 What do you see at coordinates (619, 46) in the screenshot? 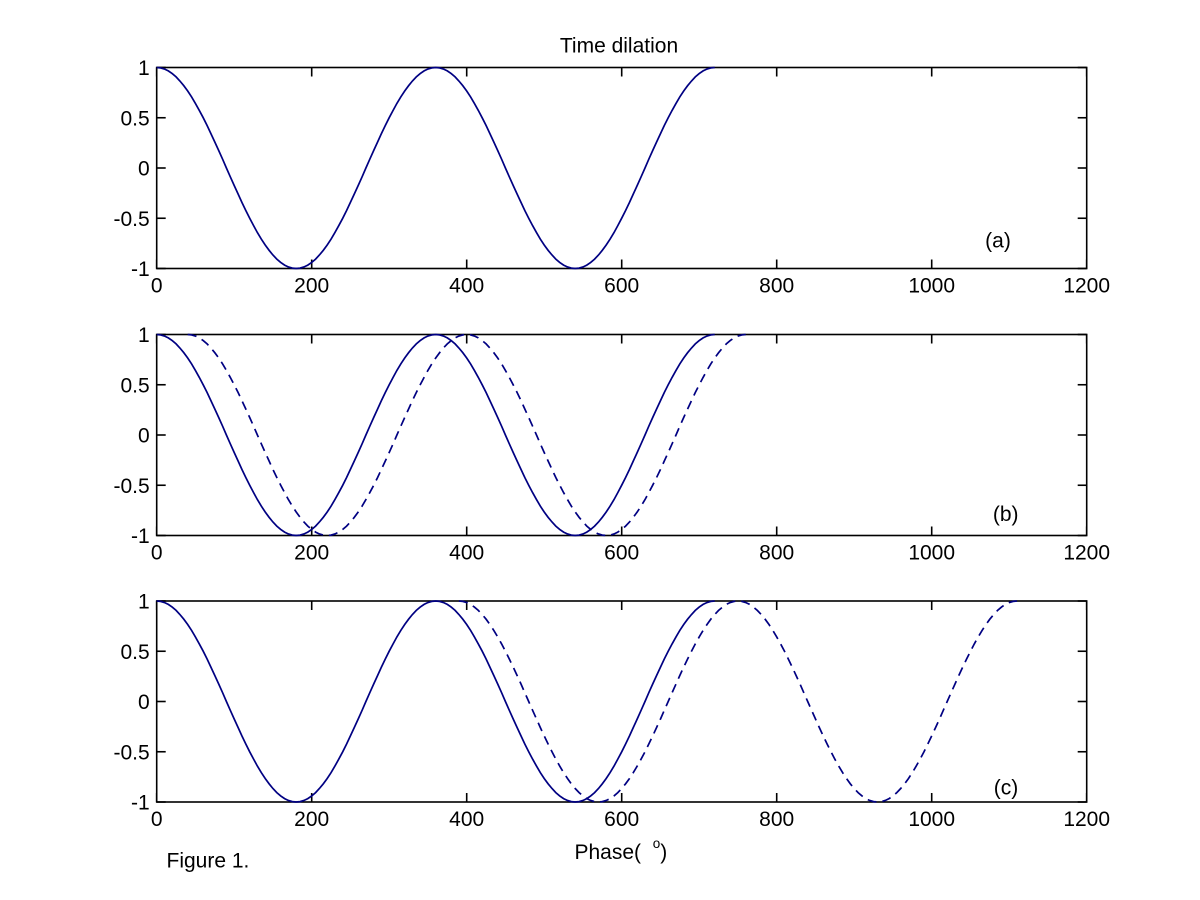
I see `svg-text: Time dilation` at bounding box center [619, 46].